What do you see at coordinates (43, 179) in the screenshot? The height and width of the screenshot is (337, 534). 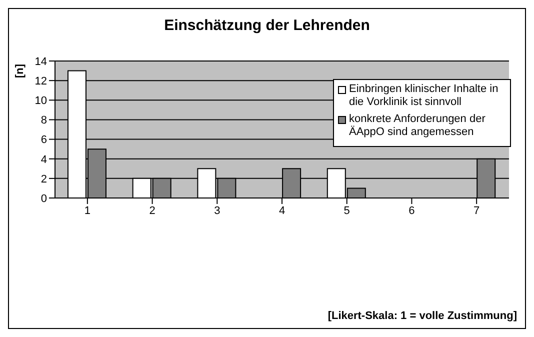 I see `y-tick-label: 2` at bounding box center [43, 179].